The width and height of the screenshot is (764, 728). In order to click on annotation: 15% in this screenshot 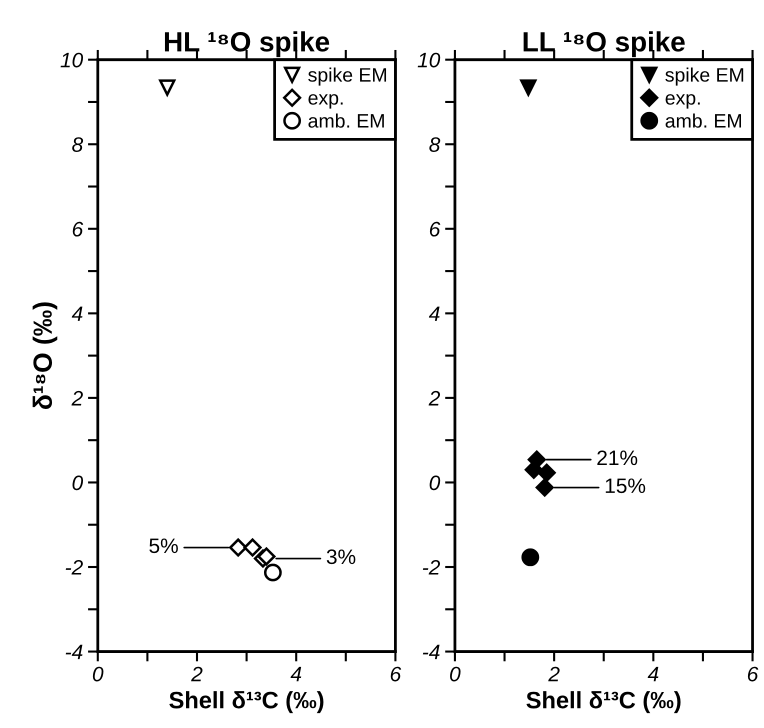, I will do `click(626, 486)`.